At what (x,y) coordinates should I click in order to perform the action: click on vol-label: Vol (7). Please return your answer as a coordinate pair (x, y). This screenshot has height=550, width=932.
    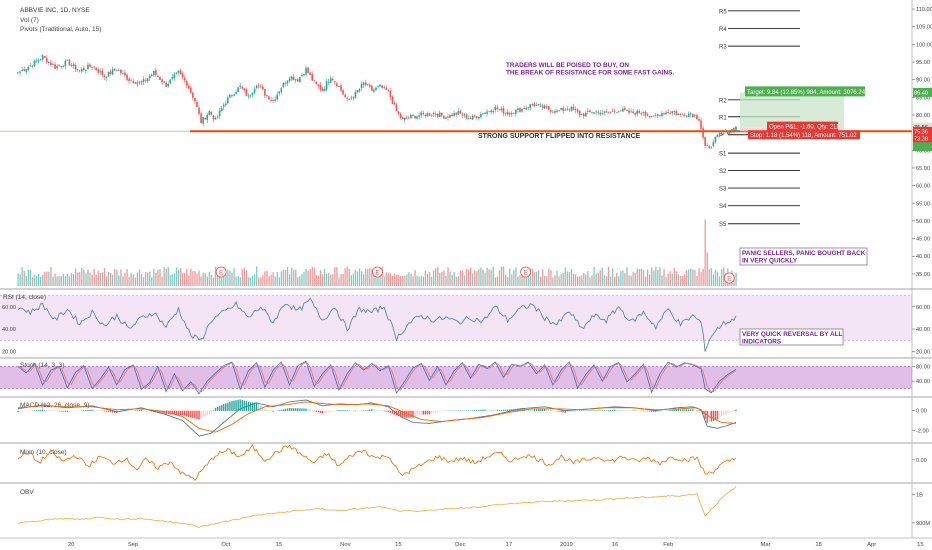
    Looking at the image, I should click on (29, 20).